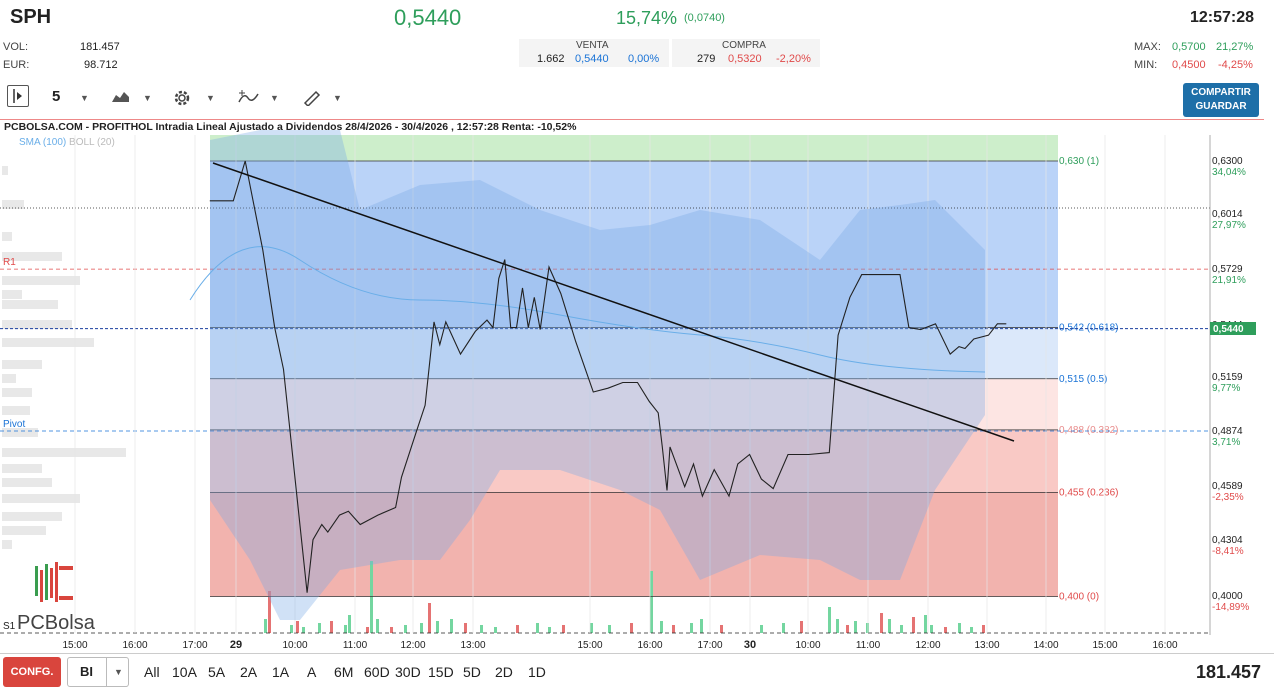 The width and height of the screenshot is (1274, 693). Describe the element at coordinates (14, 424) in the screenshot. I see `pivot-label-1: Pivot` at that location.